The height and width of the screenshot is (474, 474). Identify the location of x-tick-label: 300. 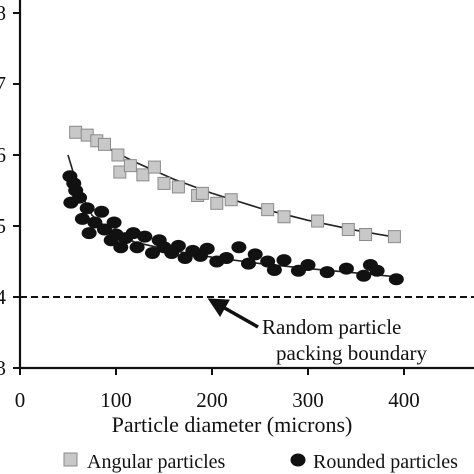
(308, 400).